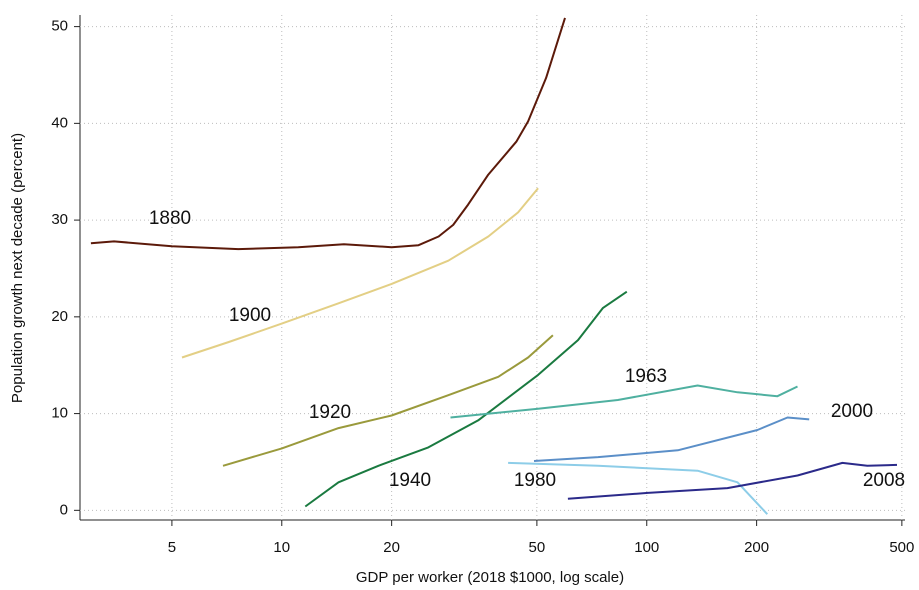 This screenshot has width=919, height=590. Describe the element at coordinates (59, 219) in the screenshot. I see `y-tick-label: 30` at that location.